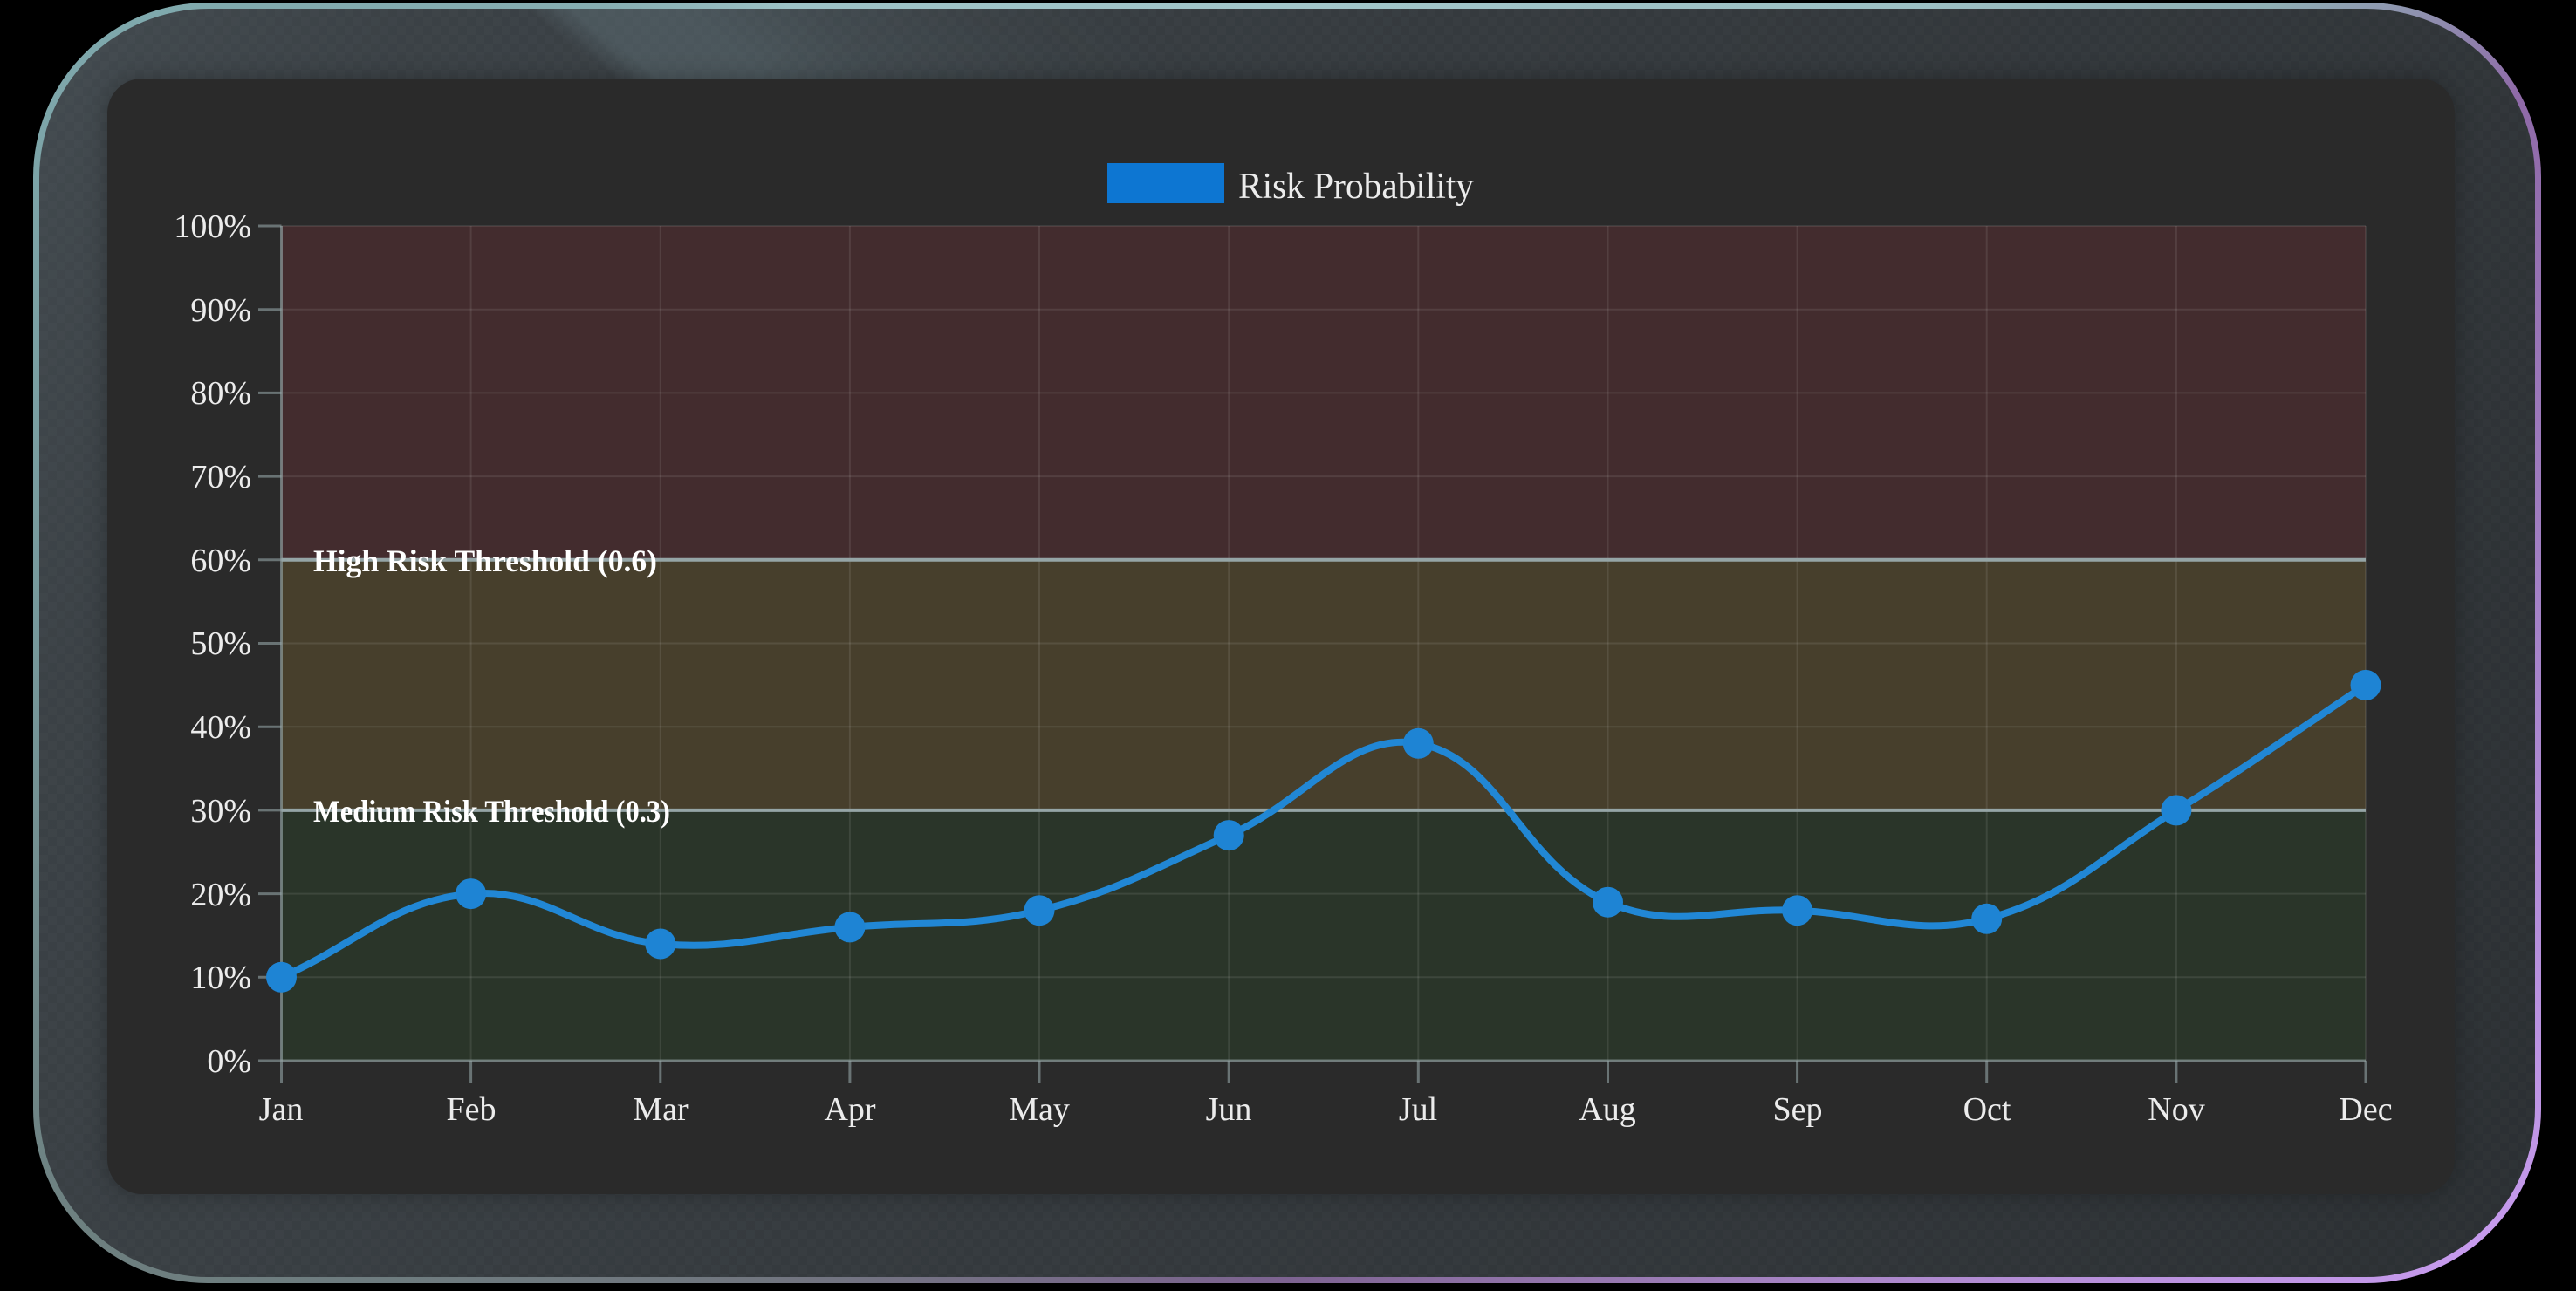  What do you see at coordinates (1356, 187) in the screenshot?
I see `svg-text: Risk Probability` at bounding box center [1356, 187].